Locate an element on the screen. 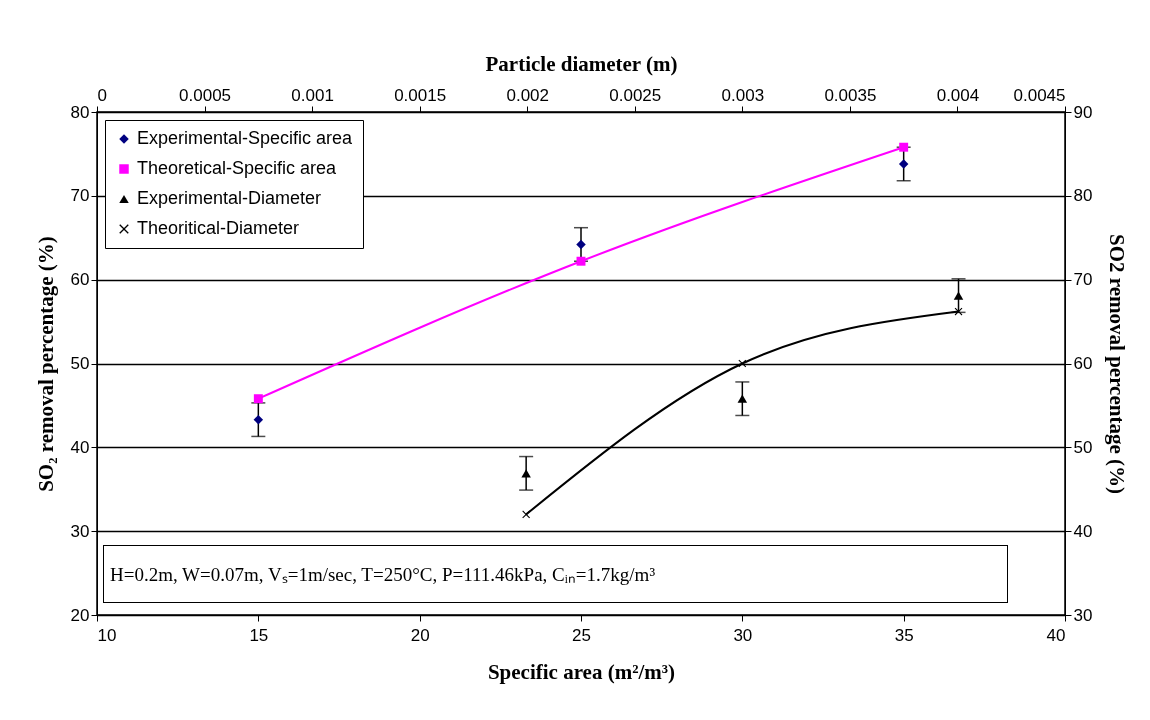 The height and width of the screenshot is (720, 1150). y2-tick-label: 40 is located at coordinates (1083, 531).